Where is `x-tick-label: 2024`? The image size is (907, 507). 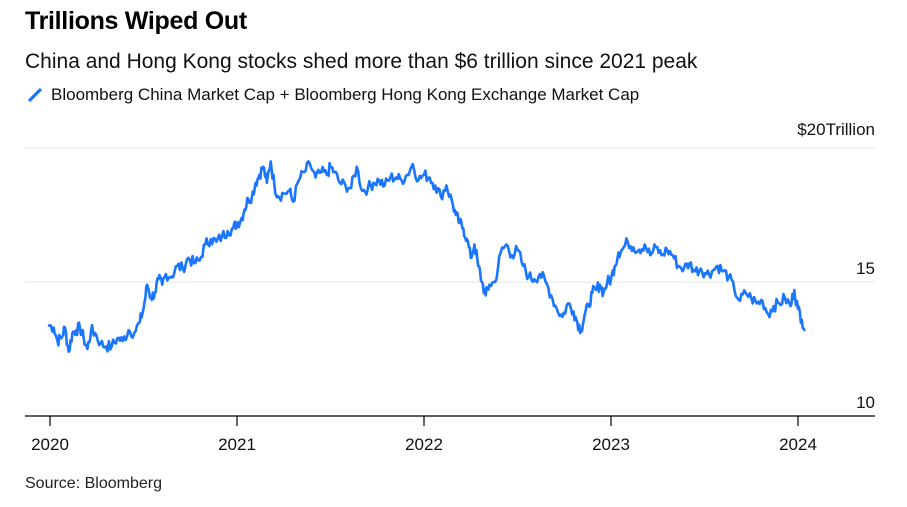 x-tick-label: 2024 is located at coordinates (798, 444).